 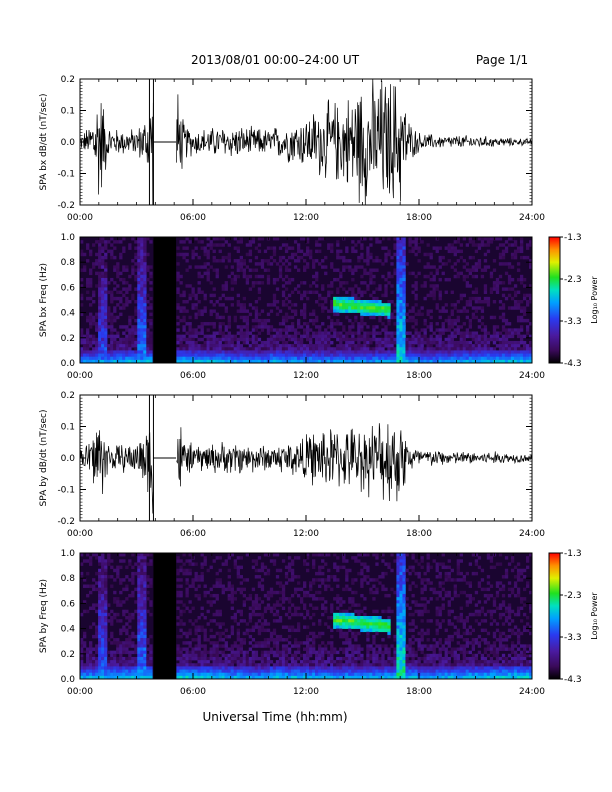 What do you see at coordinates (44, 616) in the screenshot?
I see `y-axis-label: SPA by Freq (Hz)` at bounding box center [44, 616].